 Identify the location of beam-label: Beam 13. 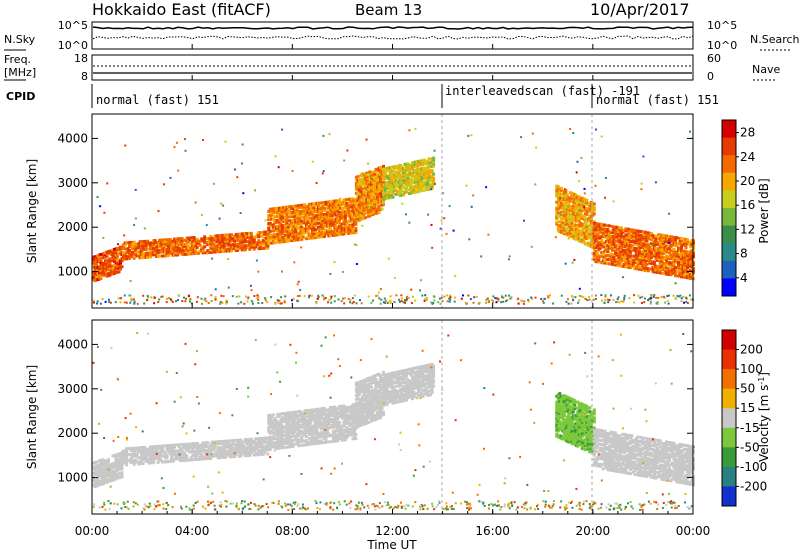
(388, 10).